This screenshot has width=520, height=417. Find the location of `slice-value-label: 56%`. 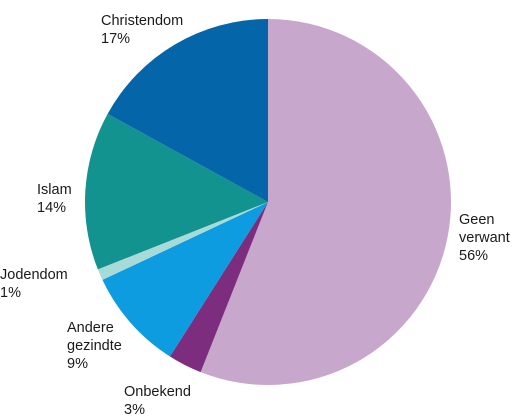

slice-value-label: 56% is located at coordinates (473, 256).